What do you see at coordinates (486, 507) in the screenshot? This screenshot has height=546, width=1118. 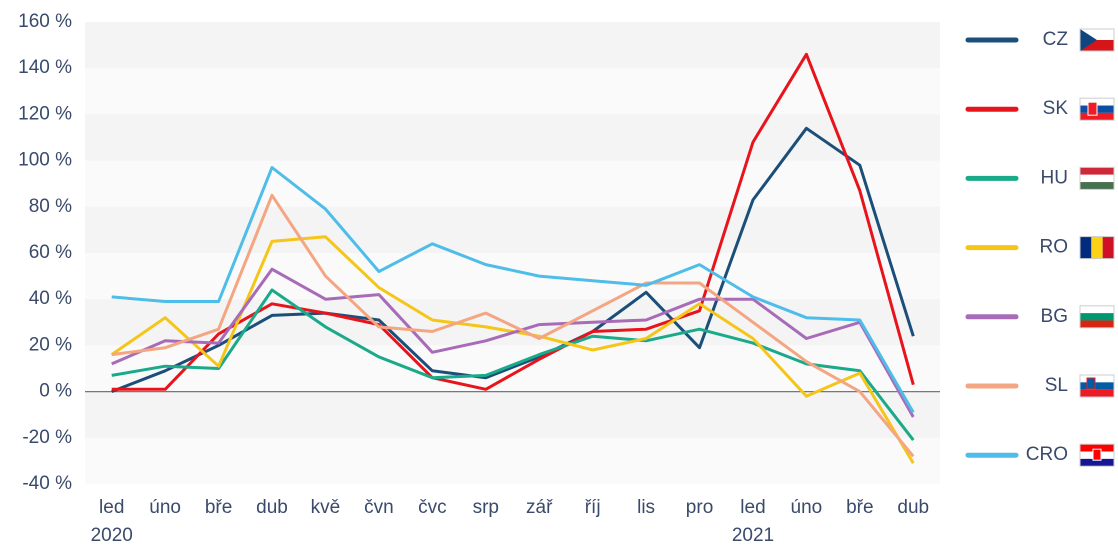 I see `x-tick-label: srp` at bounding box center [486, 507].